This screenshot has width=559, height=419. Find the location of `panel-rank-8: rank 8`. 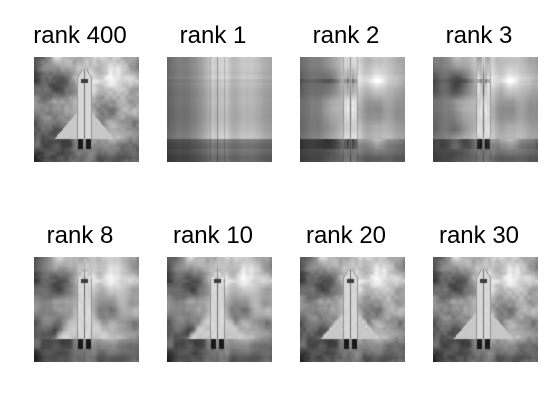

panel-rank-8: rank 8 is located at coordinates (82, 297).